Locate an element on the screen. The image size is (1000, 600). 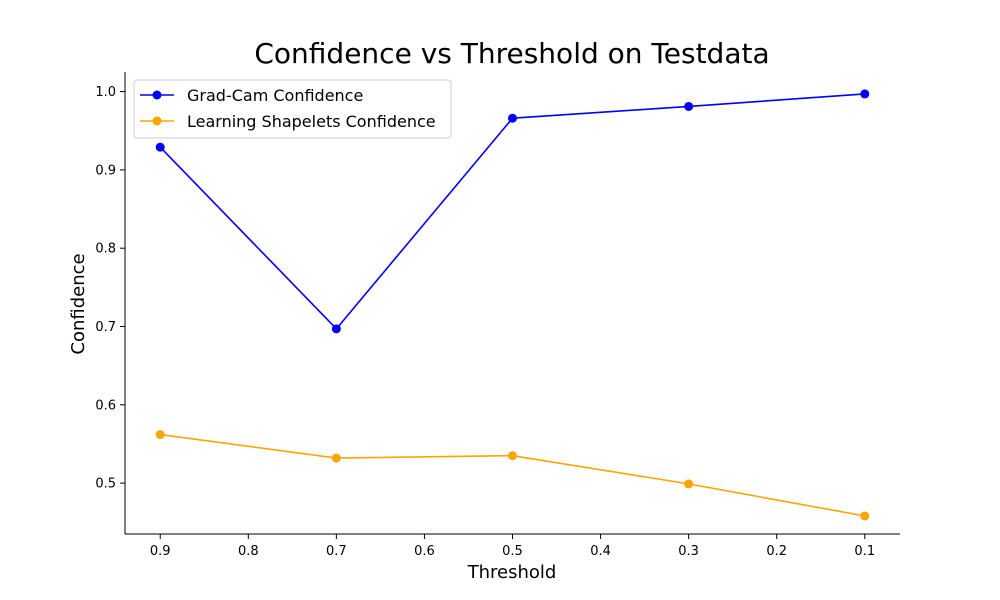
y-ticks: 0.5 0.6 0.7 0.8 0.9 1.0 is located at coordinates (110, 288).